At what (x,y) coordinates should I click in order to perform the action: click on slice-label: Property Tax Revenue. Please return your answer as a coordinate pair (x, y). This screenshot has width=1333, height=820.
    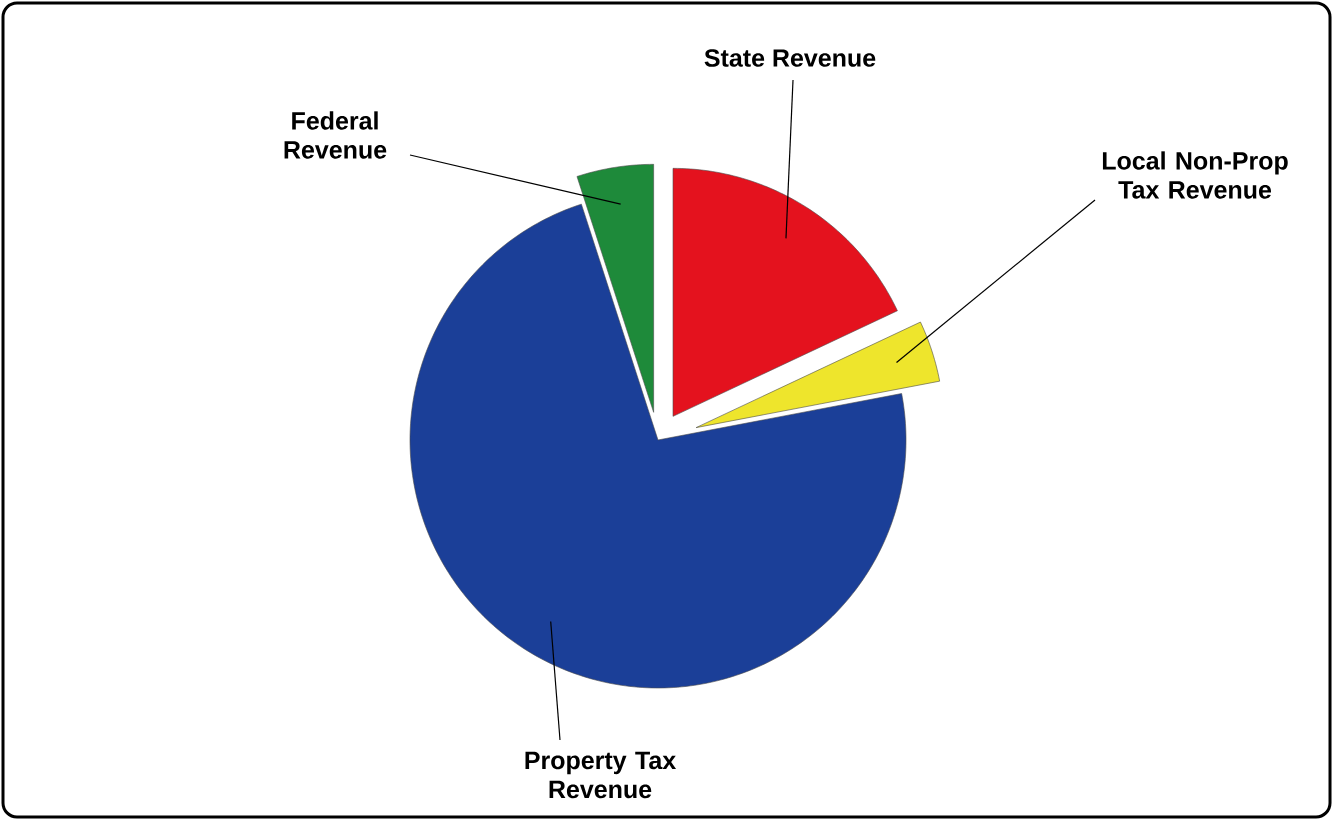
    Looking at the image, I should click on (601, 775).